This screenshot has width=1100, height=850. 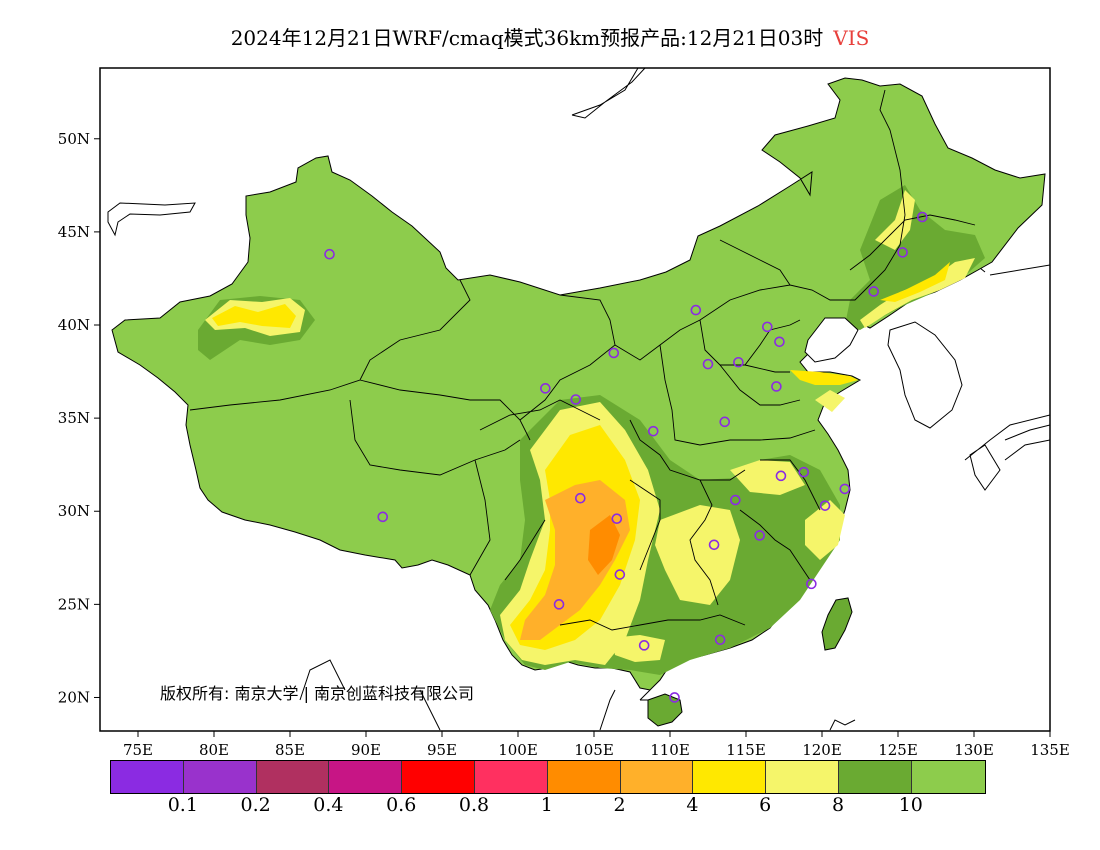 I want to click on lat-tick-label-0: 20N, so click(x=74, y=697).